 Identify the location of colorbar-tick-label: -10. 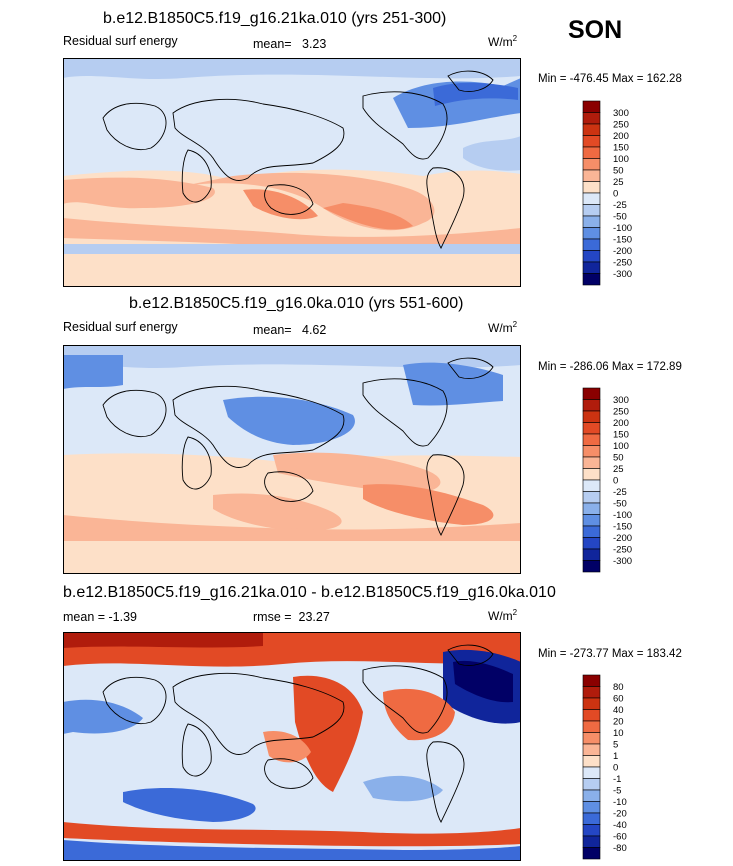
(620, 802).